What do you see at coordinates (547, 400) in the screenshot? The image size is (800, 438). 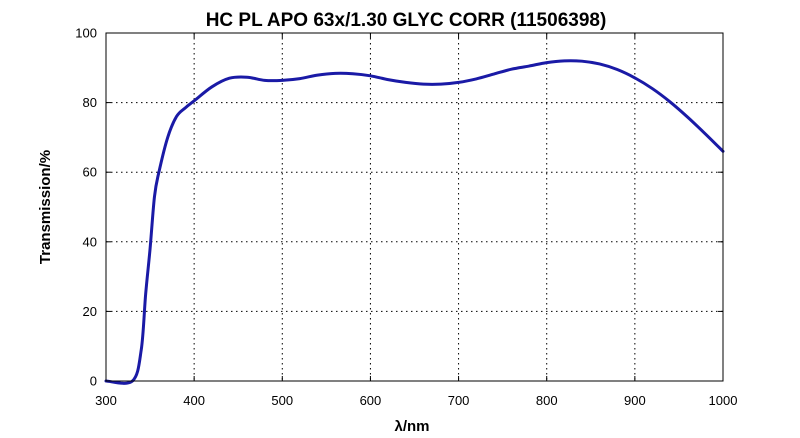 I see `x-tick-label: 800` at bounding box center [547, 400].